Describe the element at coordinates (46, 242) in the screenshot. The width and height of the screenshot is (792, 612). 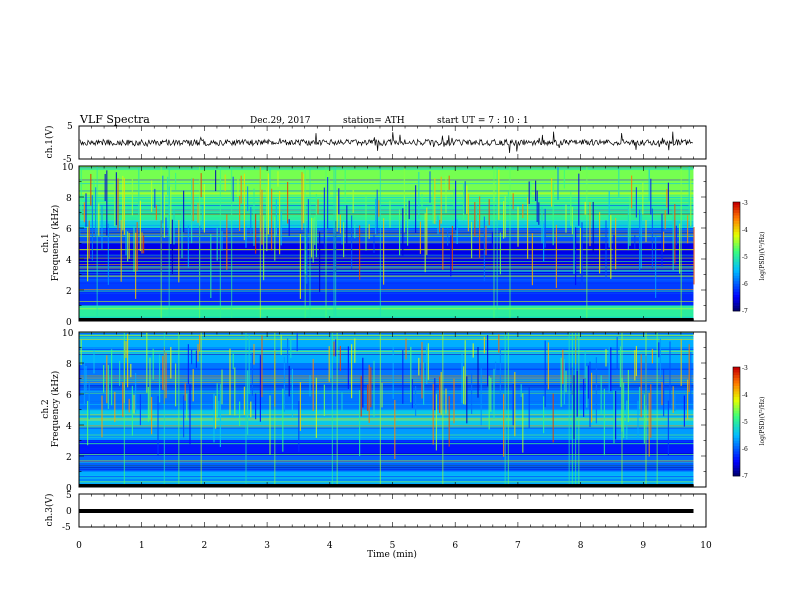
I see `ch1-channel-label: ch.1` at that location.